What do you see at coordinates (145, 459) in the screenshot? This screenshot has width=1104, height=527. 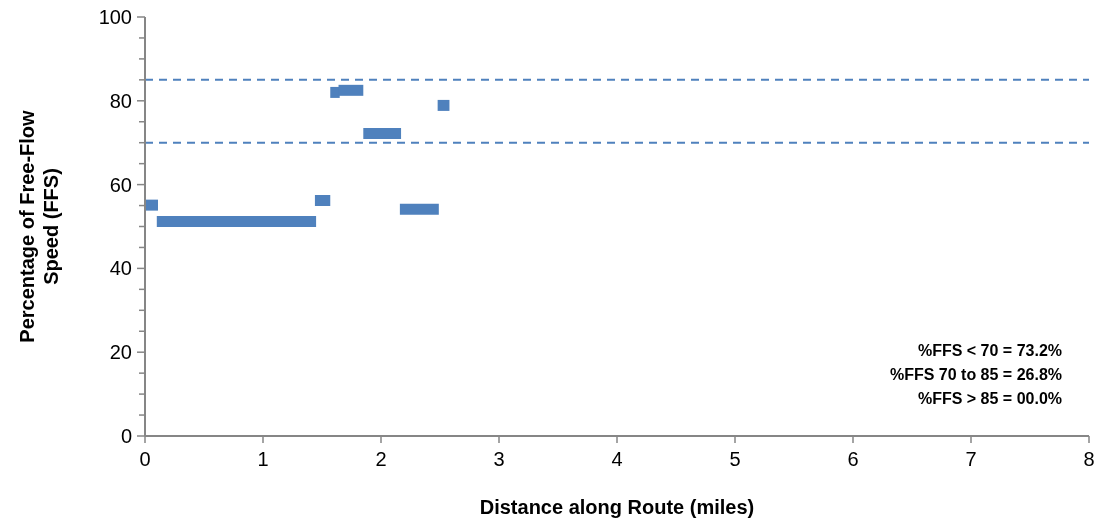 I see `x-tick-label: 0` at bounding box center [145, 459].